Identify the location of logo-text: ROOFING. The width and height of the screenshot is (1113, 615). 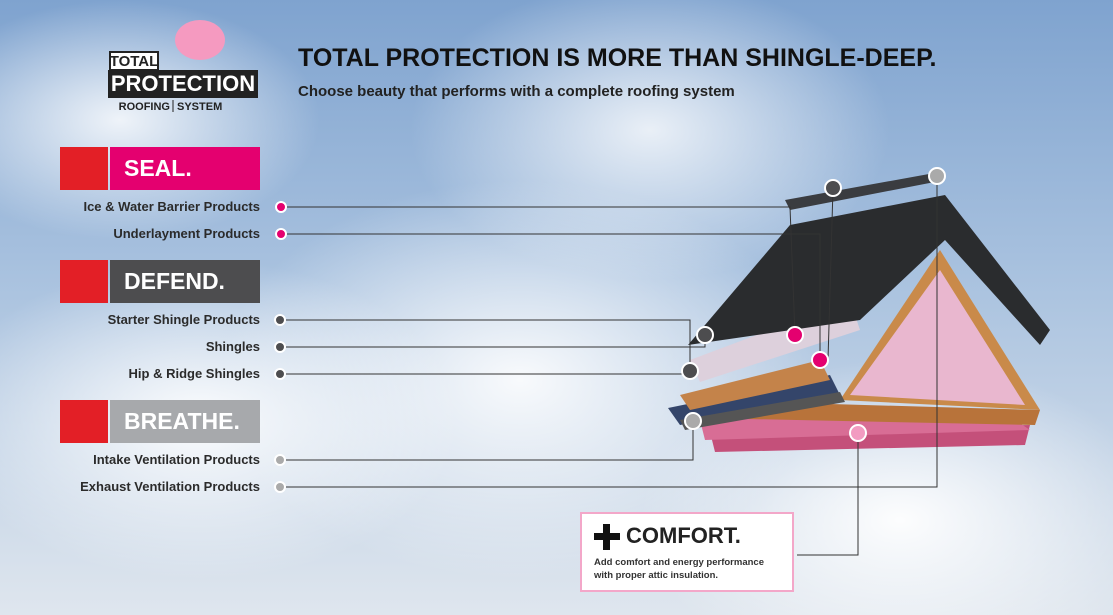
(144, 107).